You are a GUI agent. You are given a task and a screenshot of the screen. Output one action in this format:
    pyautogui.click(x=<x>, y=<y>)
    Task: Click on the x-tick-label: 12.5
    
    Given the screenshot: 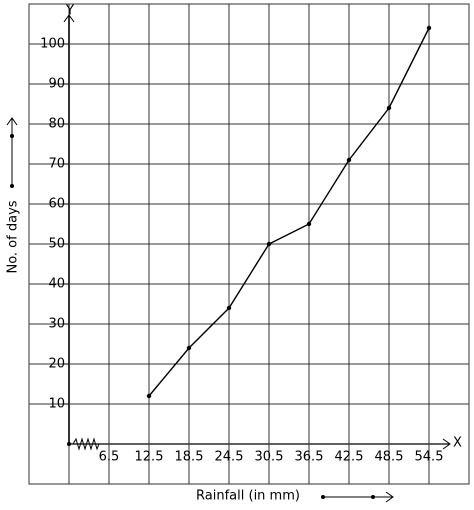 What is the action you would take?
    pyautogui.click(x=149, y=457)
    